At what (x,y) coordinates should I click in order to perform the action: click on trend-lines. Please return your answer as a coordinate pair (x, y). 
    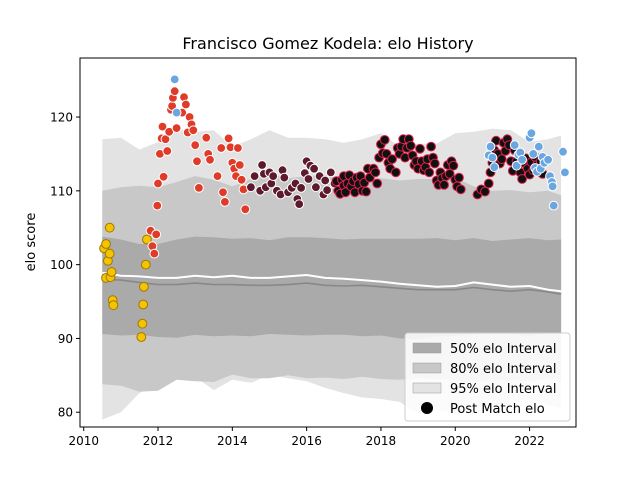
    Looking at the image, I should click on (332, 283).